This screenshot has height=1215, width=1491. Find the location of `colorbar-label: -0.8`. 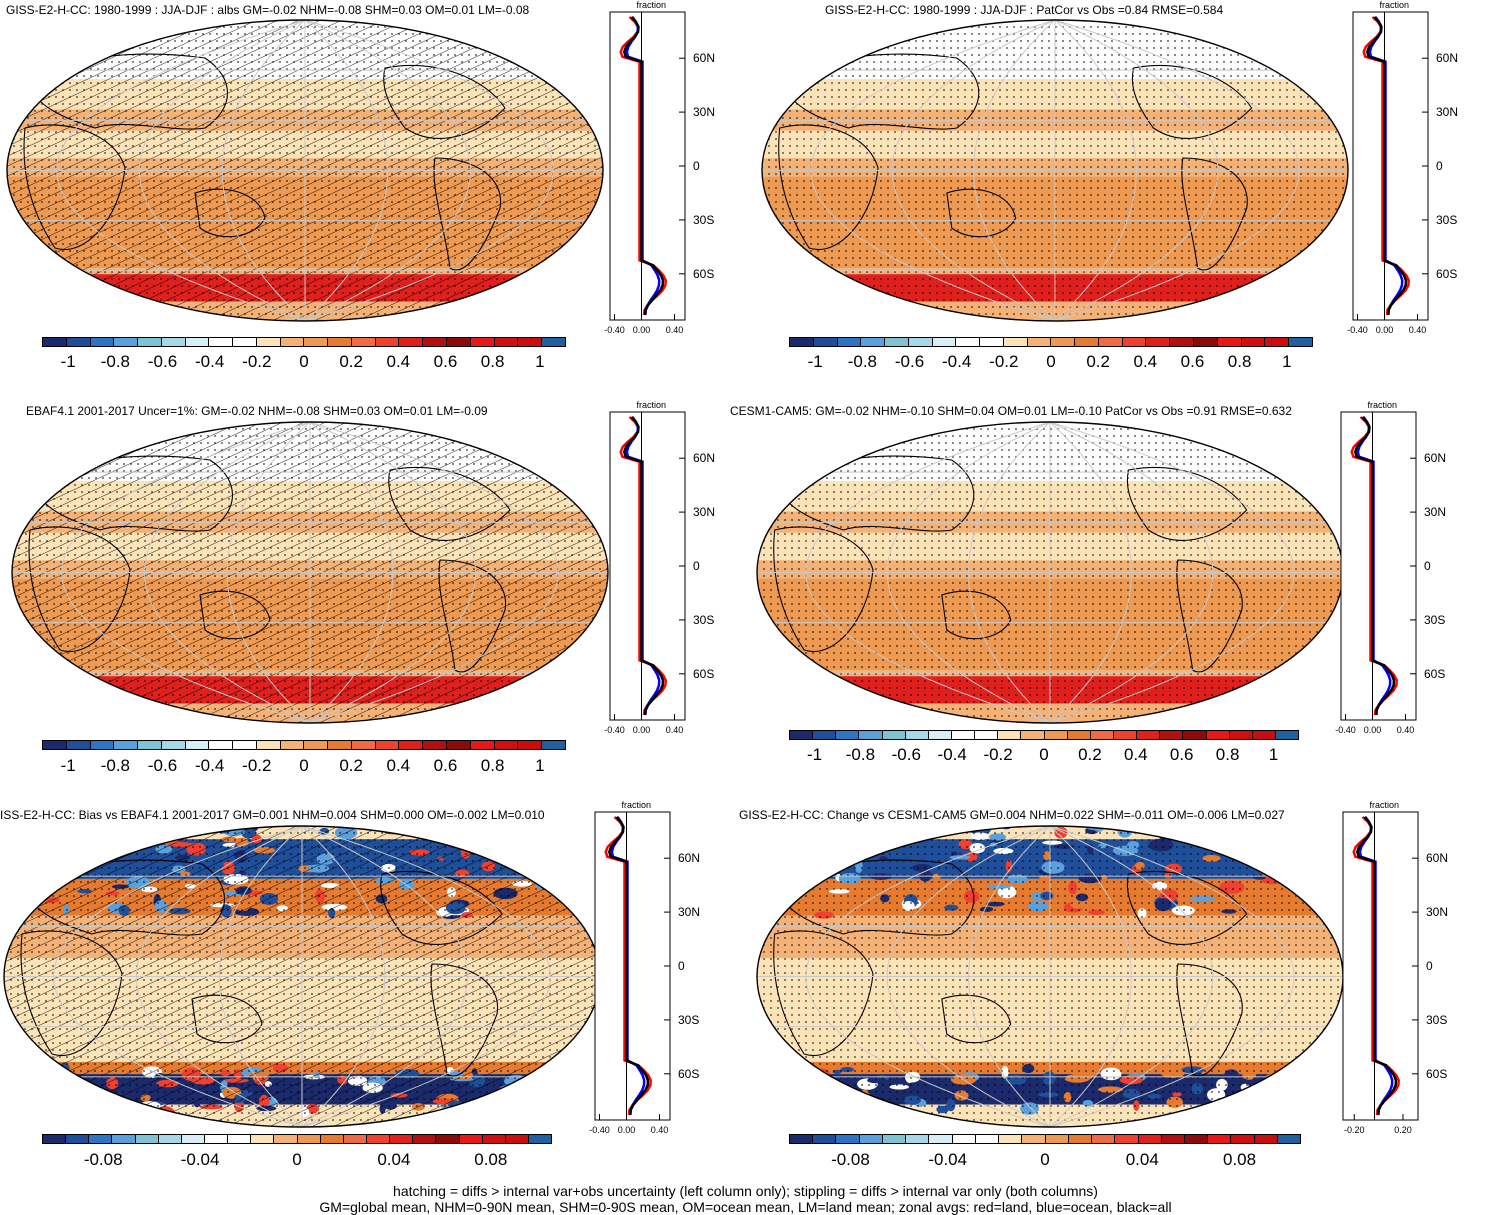

colorbar-label: -0.8 is located at coordinates (860, 754).